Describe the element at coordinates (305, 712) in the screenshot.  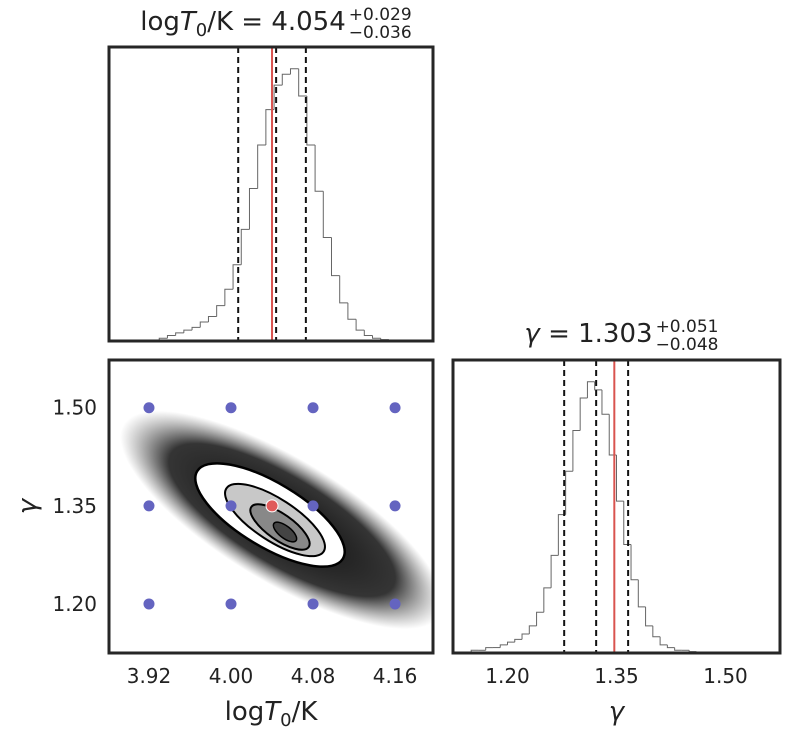
I see `x-axis-label-part: /K` at that location.